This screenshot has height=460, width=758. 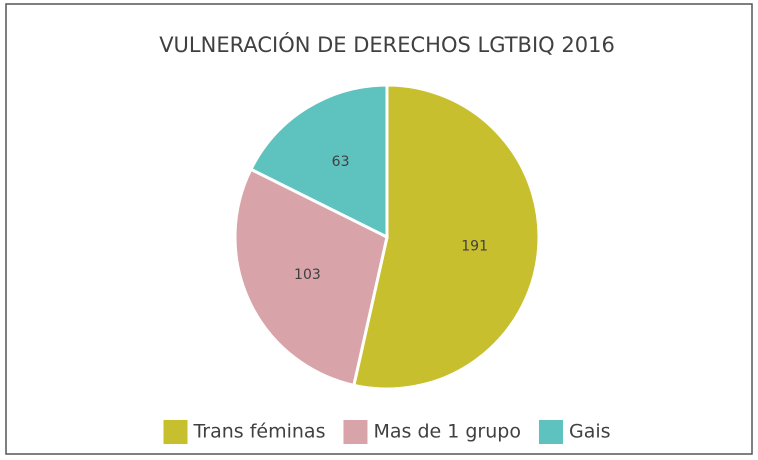 What do you see at coordinates (307, 275) in the screenshot?
I see `data-label: 103` at bounding box center [307, 275].